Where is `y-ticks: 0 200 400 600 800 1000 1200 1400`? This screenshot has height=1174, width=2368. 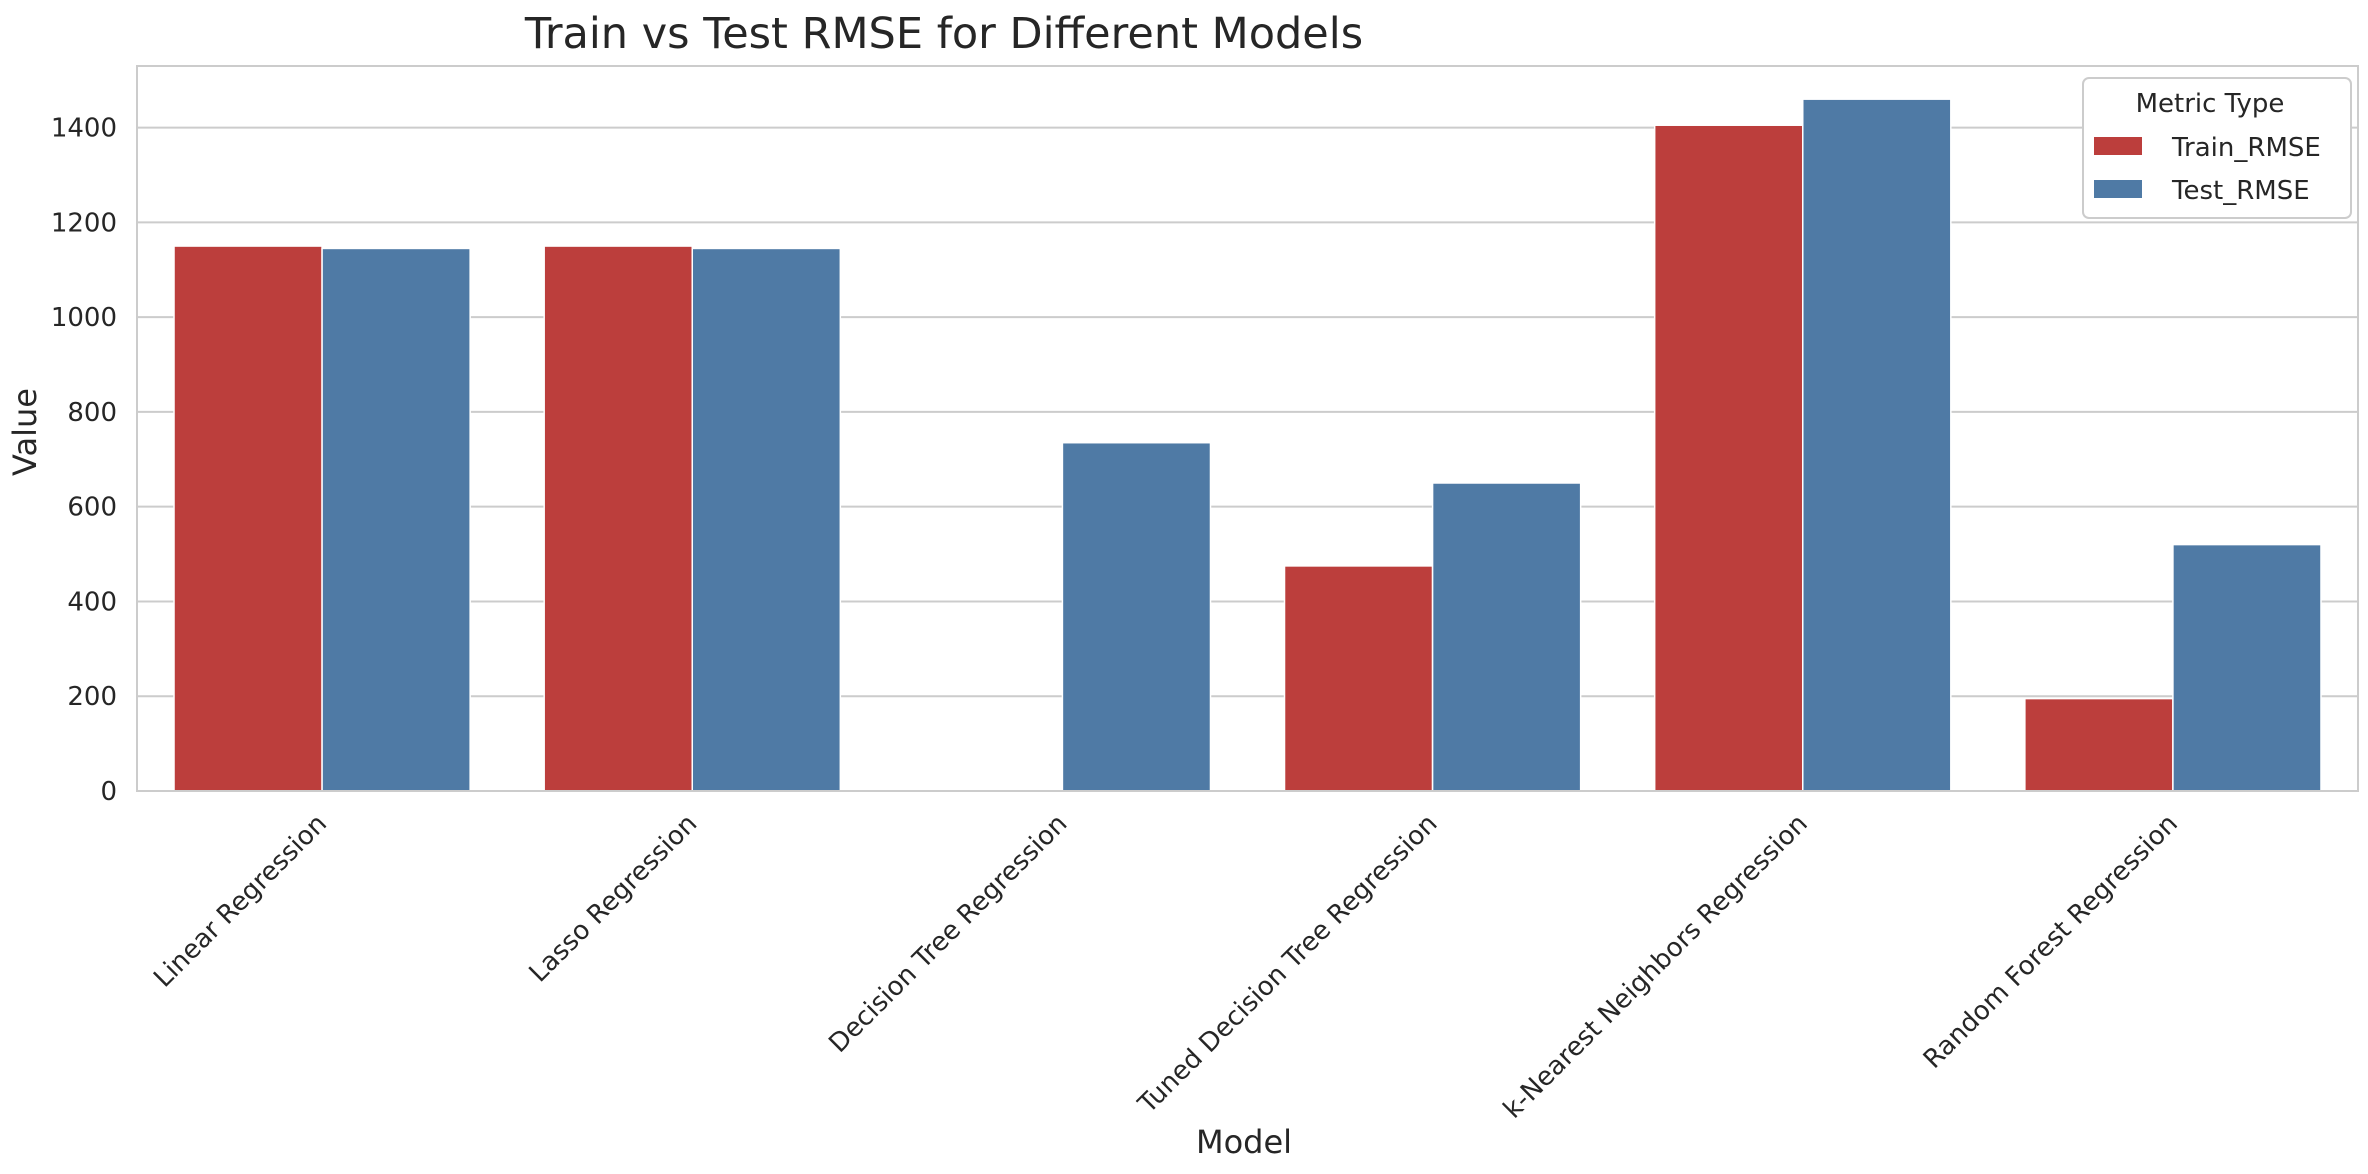 y-ticks: 0 200 400 600 800 1000 1200 1400 is located at coordinates (84, 460).